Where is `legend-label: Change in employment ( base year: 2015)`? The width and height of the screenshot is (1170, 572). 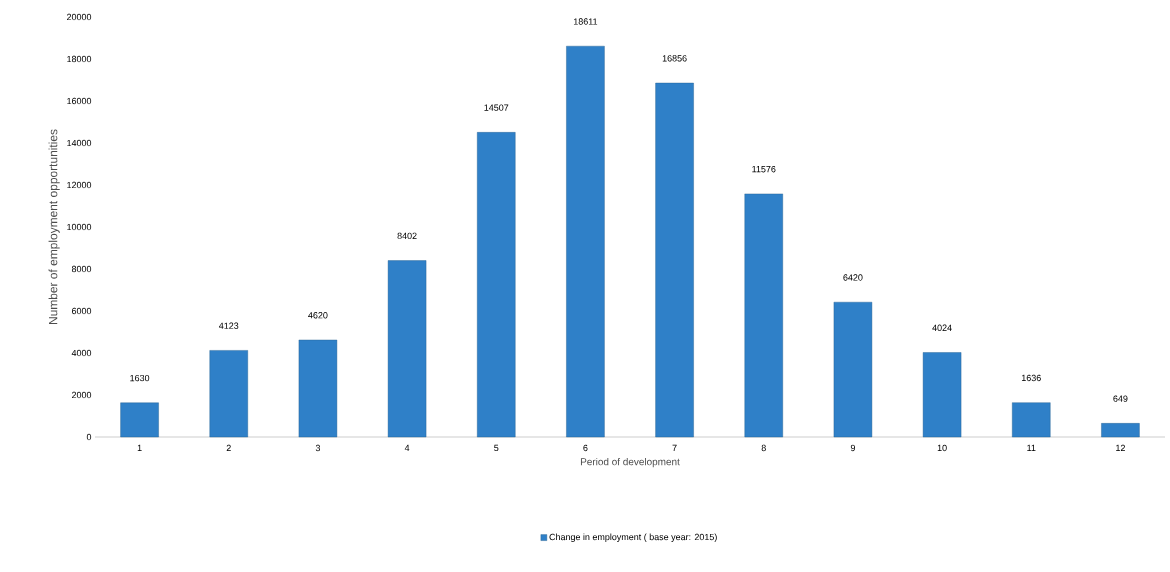 legend-label: Change in employment ( base year: 2015) is located at coordinates (633, 537).